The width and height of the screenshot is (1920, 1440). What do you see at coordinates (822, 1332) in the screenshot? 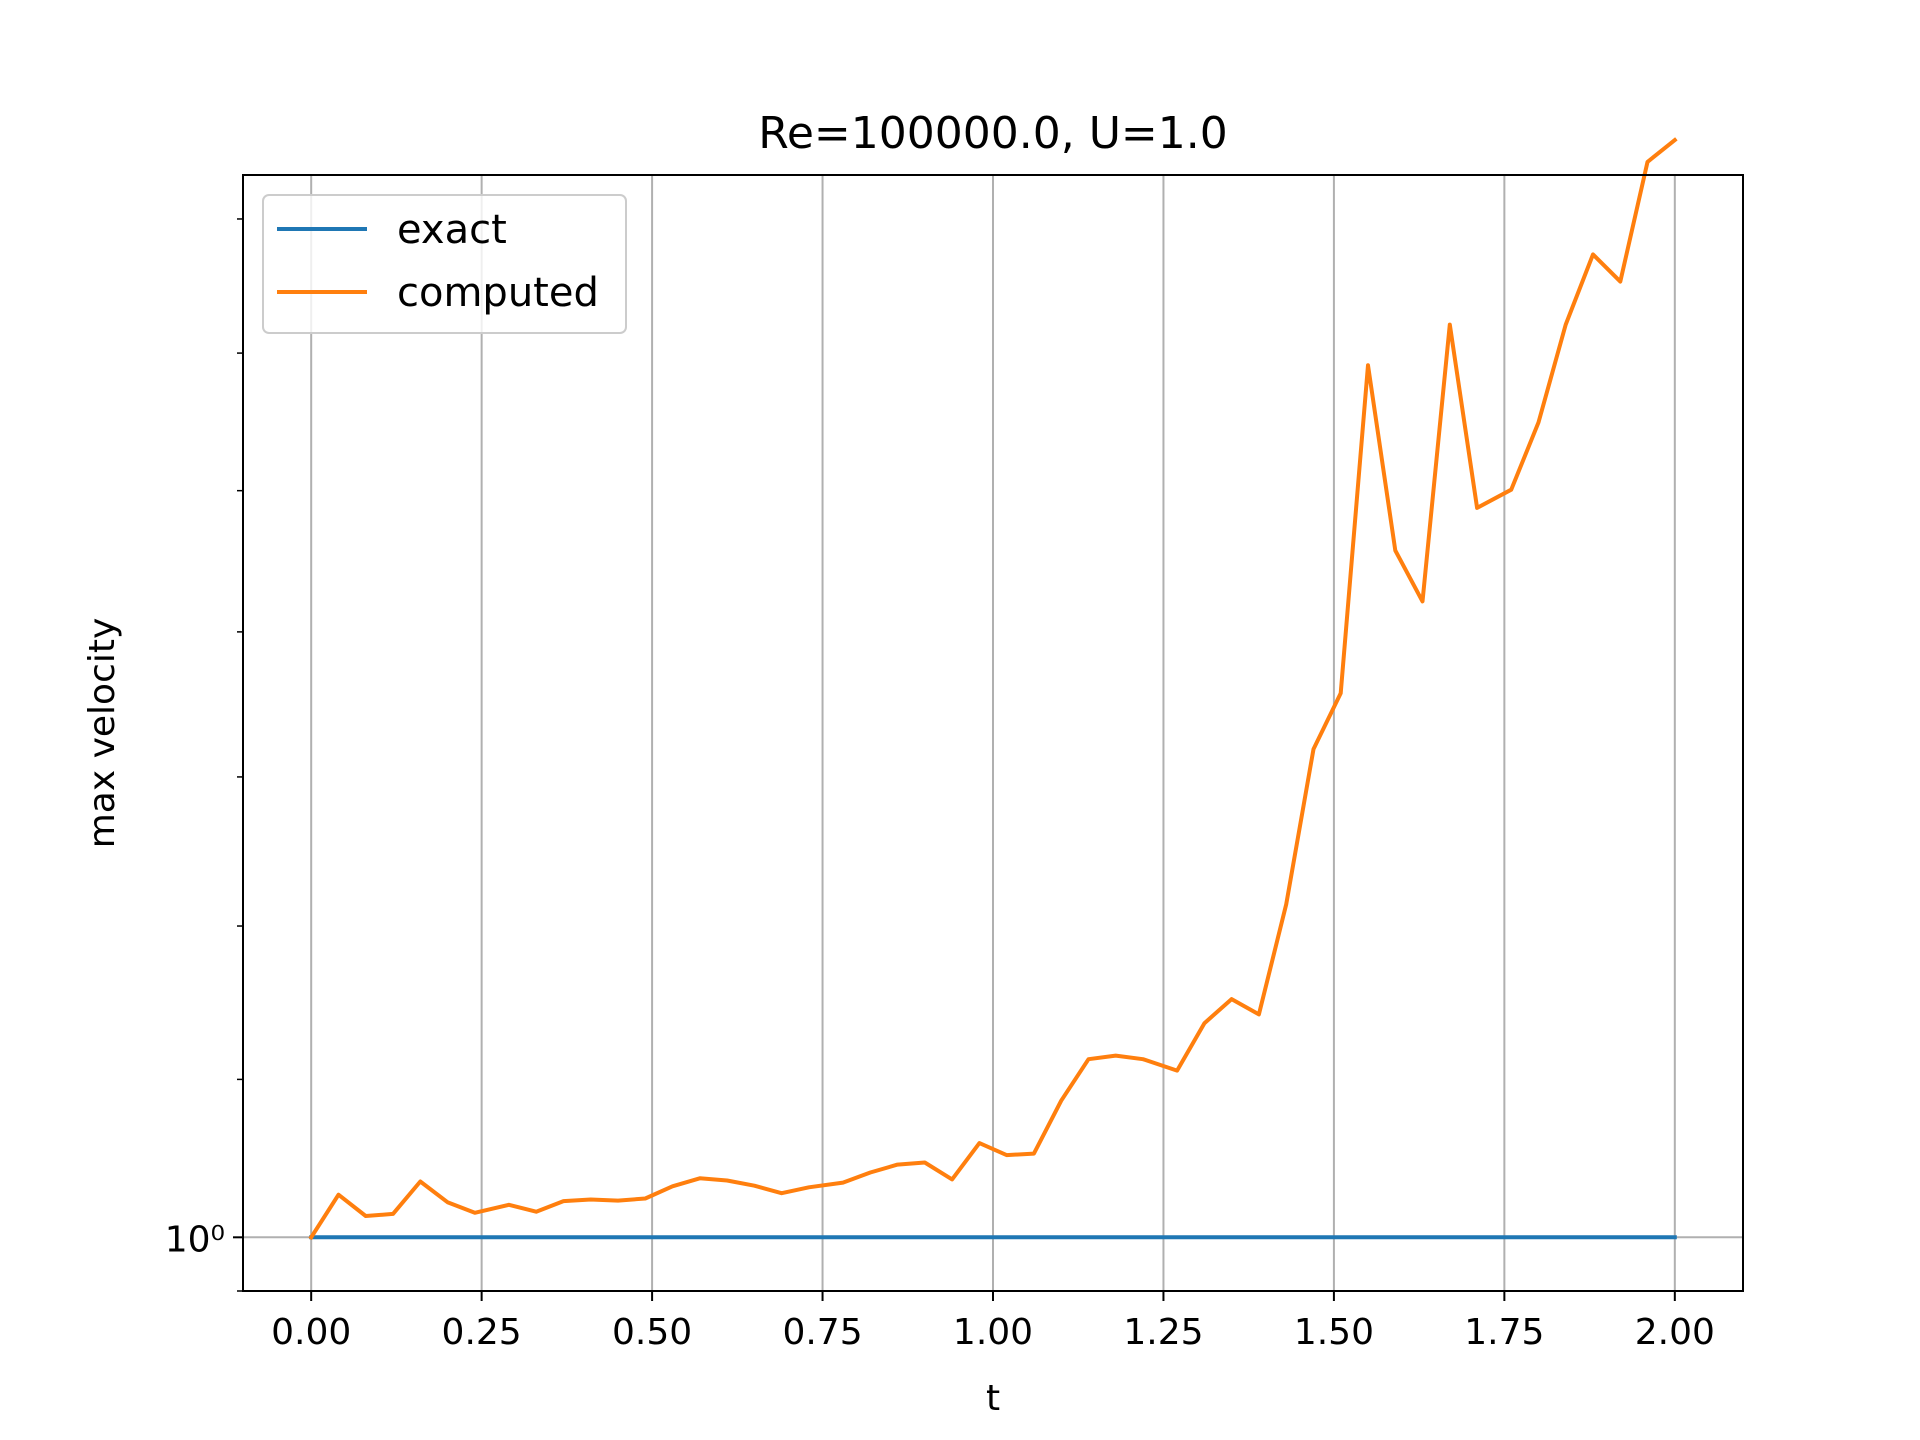
I see `x-tick-label: 0.75` at bounding box center [822, 1332].